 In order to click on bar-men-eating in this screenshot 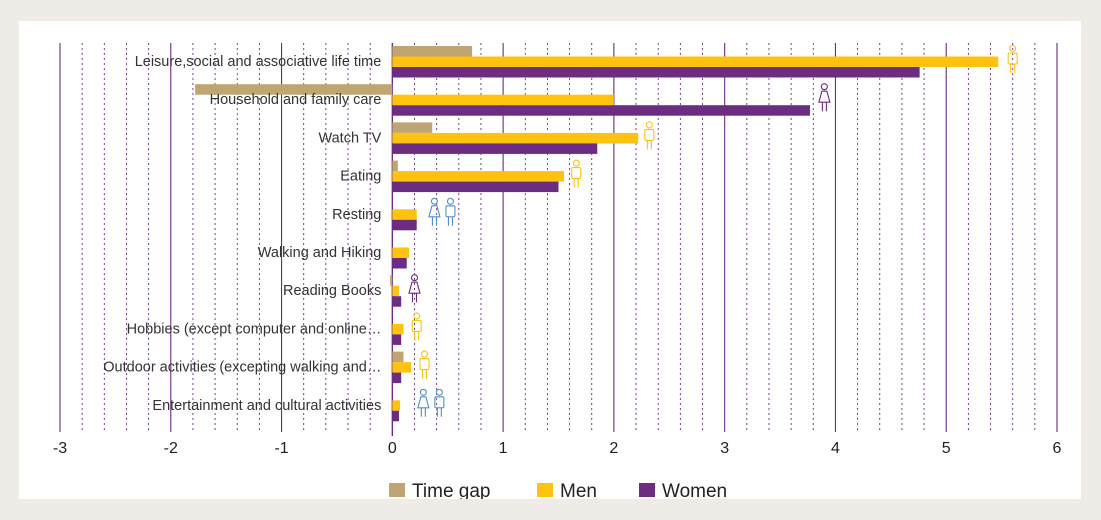, I will do `click(478, 176)`.